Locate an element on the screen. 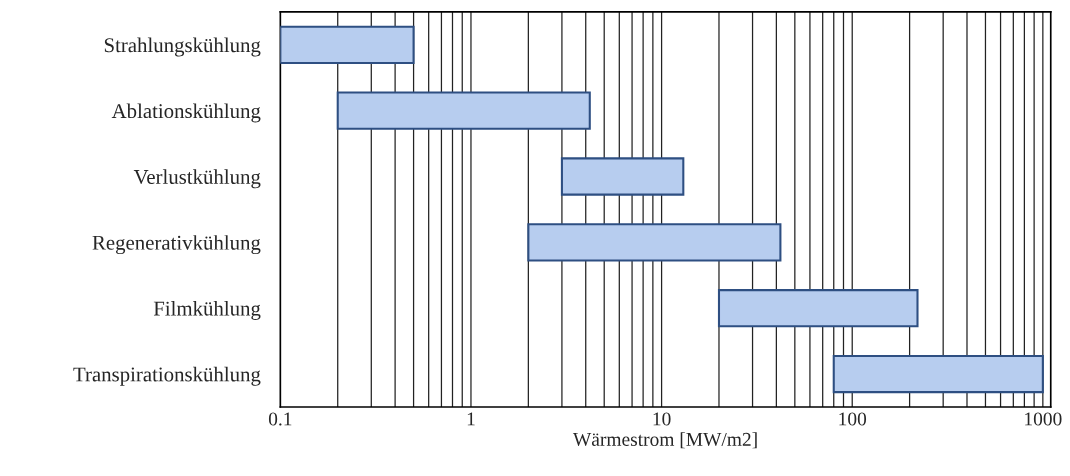  x-tick-label: 1 is located at coordinates (471, 419).